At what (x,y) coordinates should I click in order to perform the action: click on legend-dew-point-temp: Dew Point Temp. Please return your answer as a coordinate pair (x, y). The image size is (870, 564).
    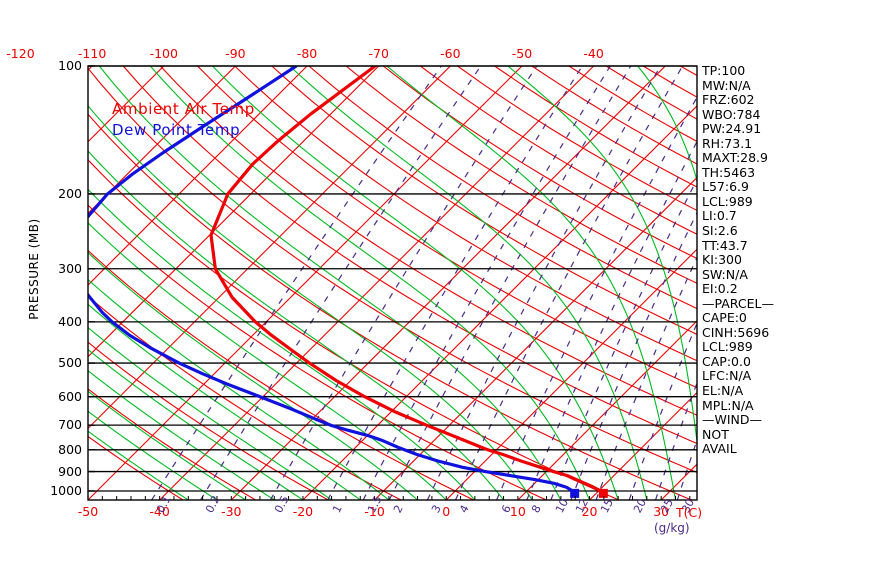
    Looking at the image, I should click on (176, 130).